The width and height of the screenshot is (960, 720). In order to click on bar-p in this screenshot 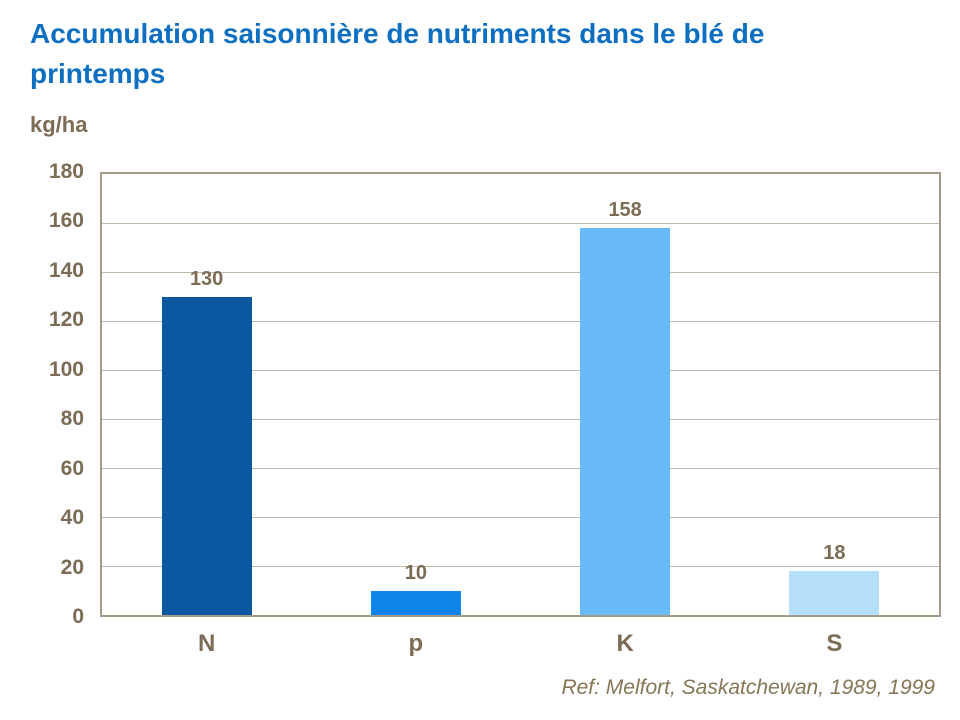, I will do `click(415, 602)`.